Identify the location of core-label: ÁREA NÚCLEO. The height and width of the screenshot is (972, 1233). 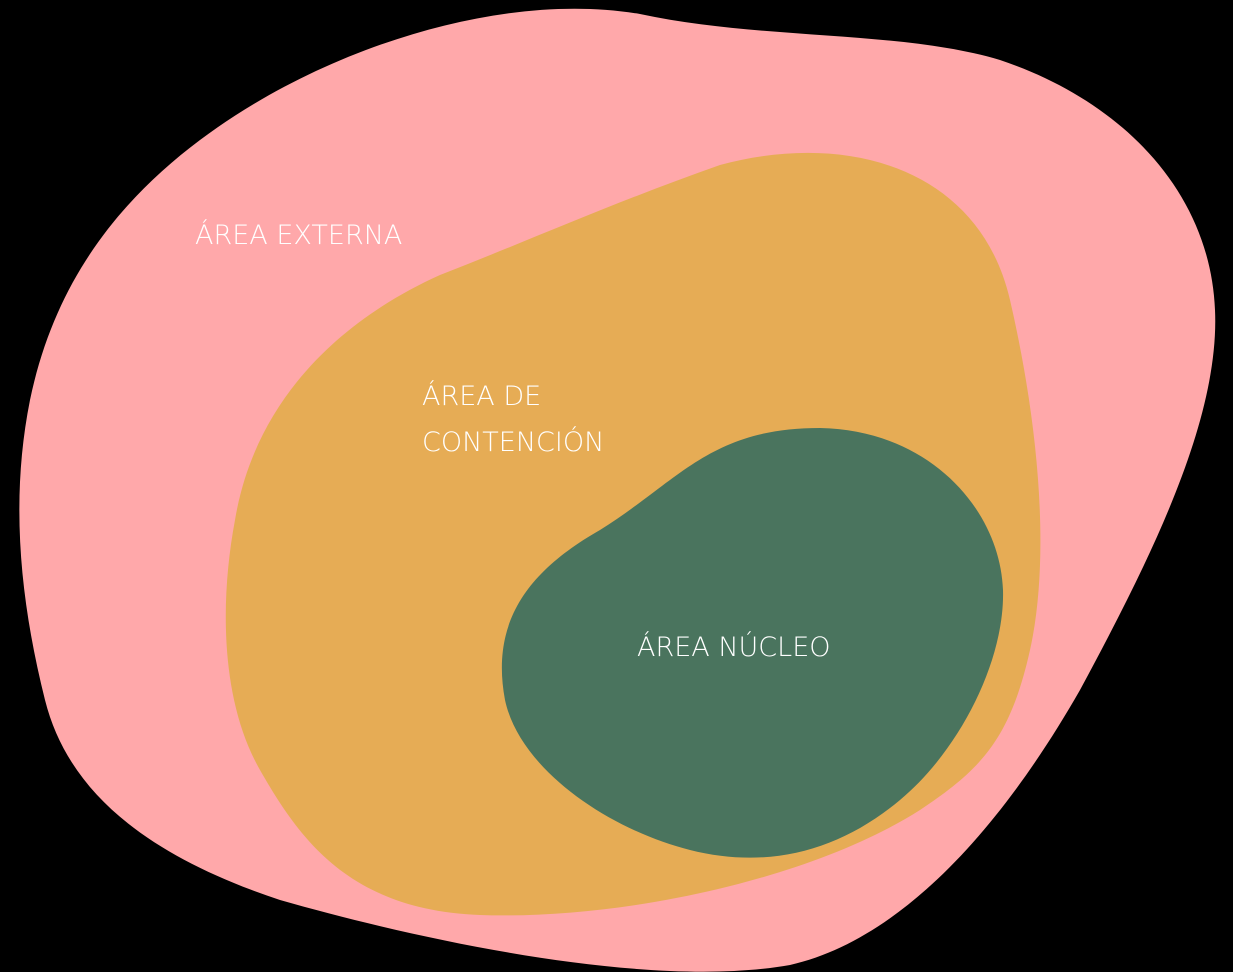
(734, 647).